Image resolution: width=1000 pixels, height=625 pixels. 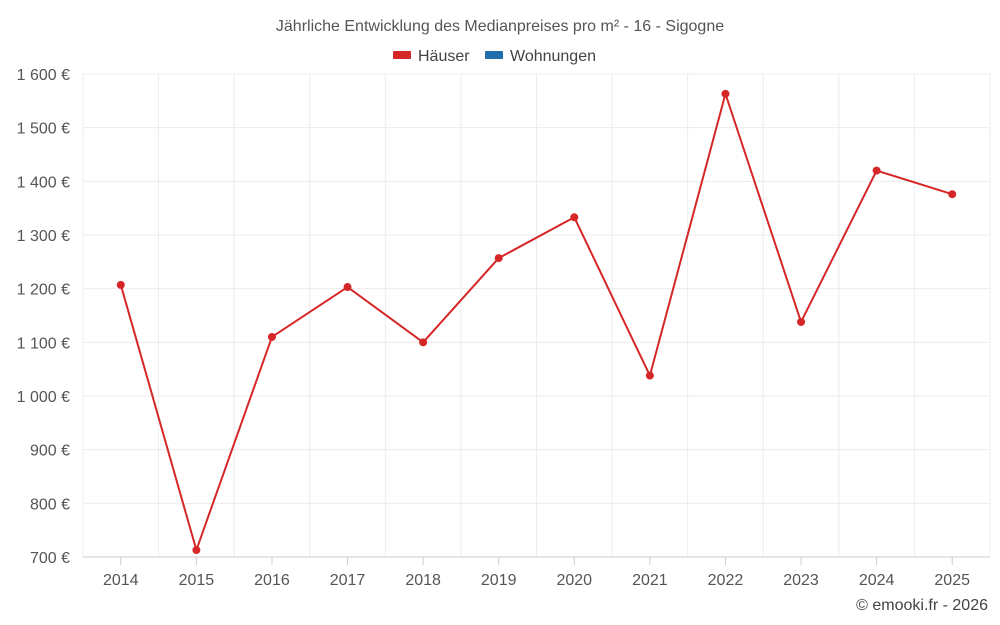 What do you see at coordinates (444, 56) in the screenshot?
I see `legend-label-haeuser: Häuser` at bounding box center [444, 56].